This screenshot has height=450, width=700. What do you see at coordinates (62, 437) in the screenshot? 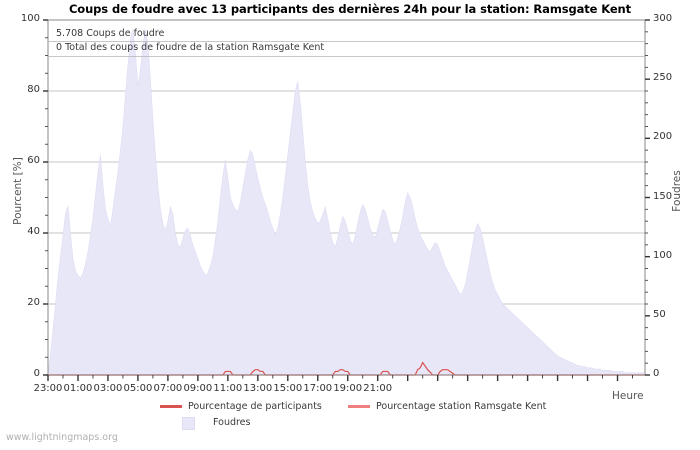
I see `watermark-label: www.lightningmaps.org` at bounding box center [62, 437].